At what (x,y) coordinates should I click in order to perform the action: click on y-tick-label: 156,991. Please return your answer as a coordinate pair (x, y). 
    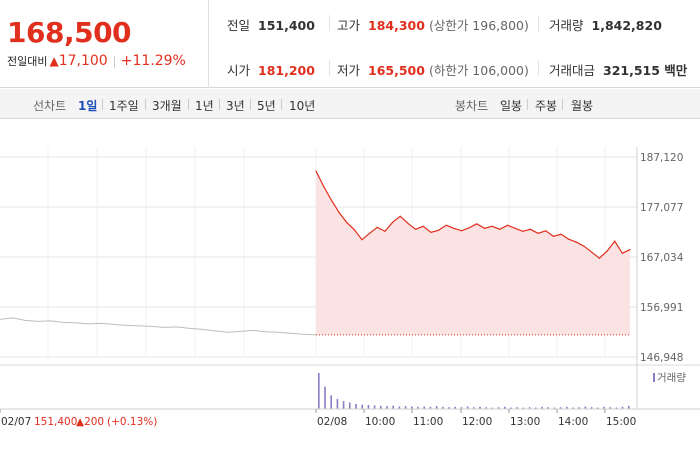
    Looking at the image, I should click on (661, 308).